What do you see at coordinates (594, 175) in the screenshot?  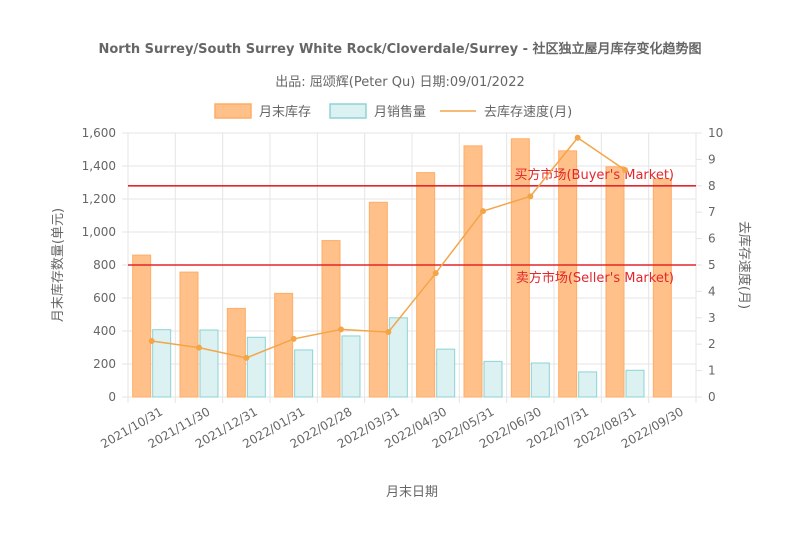 I see `reference-line-label: 买方市场(Buyer's Market)` at bounding box center [594, 175].